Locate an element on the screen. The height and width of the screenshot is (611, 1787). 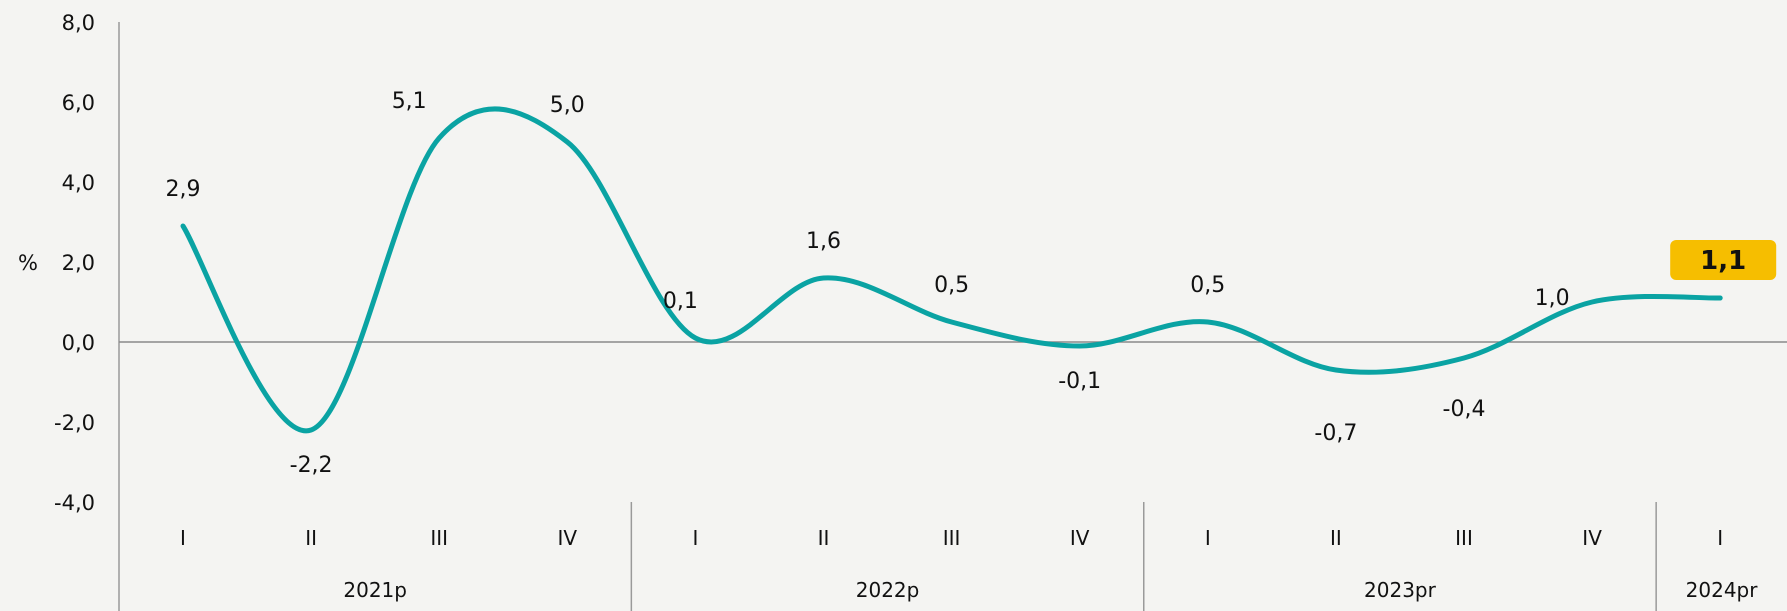
data-label: -0,4 is located at coordinates (1464, 409).